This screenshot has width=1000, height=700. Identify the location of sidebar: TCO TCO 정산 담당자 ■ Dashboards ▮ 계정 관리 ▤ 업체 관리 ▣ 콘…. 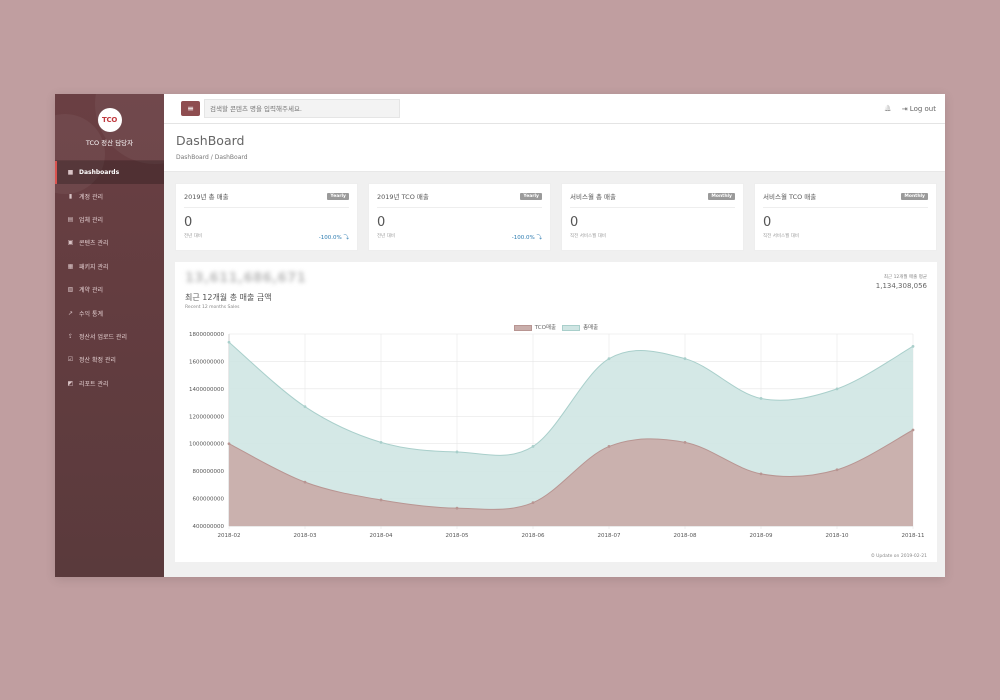
(109, 335).